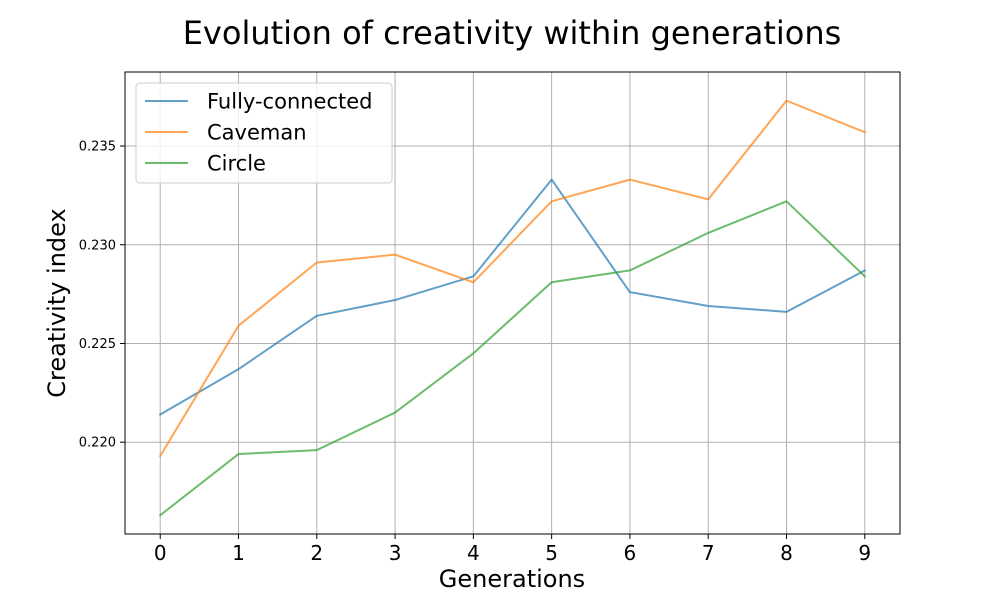 This screenshot has width=1000, height=600. What do you see at coordinates (236, 164) in the screenshot?
I see `legend-label: Circle` at bounding box center [236, 164].